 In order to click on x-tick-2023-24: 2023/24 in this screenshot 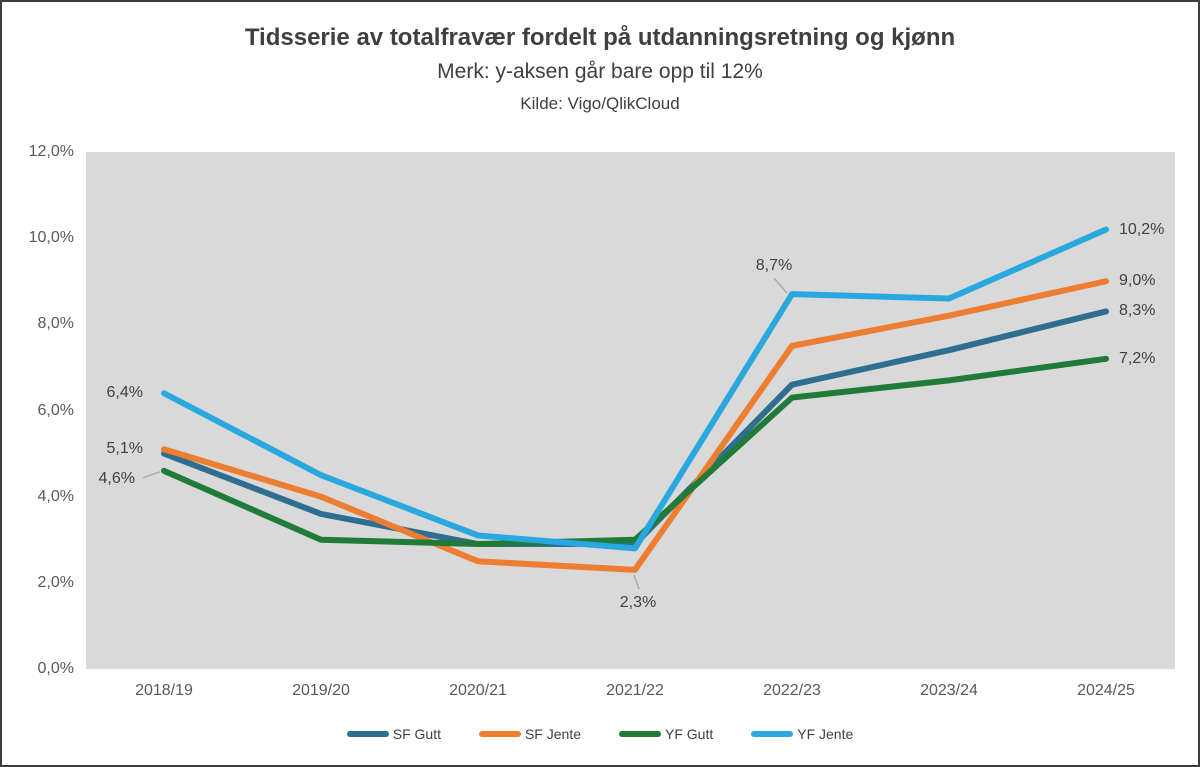, I will do `click(949, 690)`.